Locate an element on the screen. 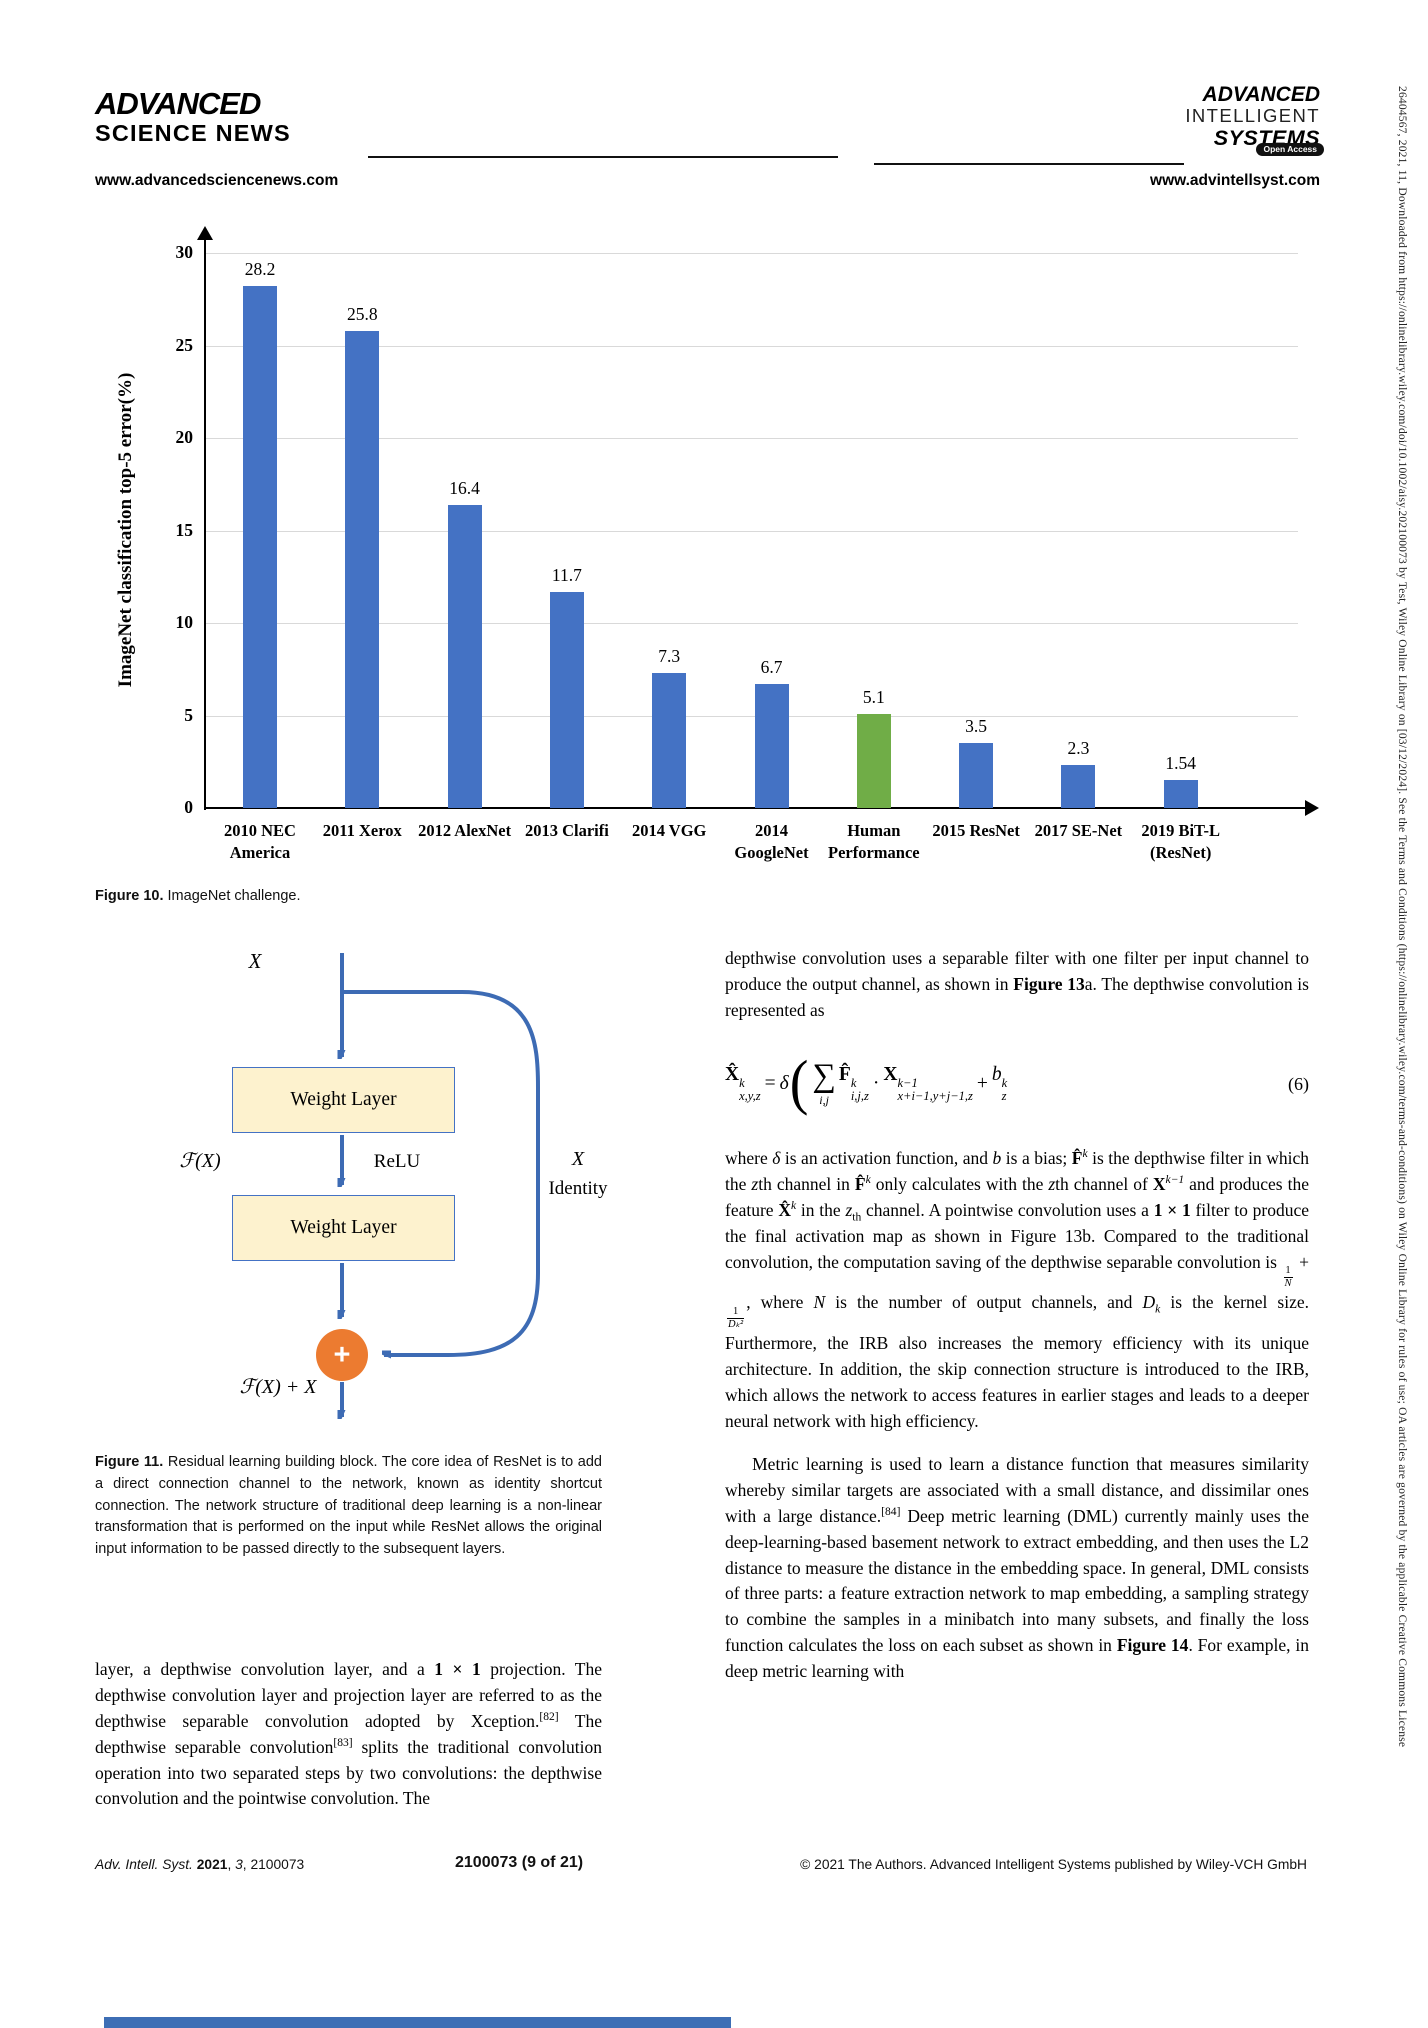  bar-value-label: 5.1 is located at coordinates (873, 696).